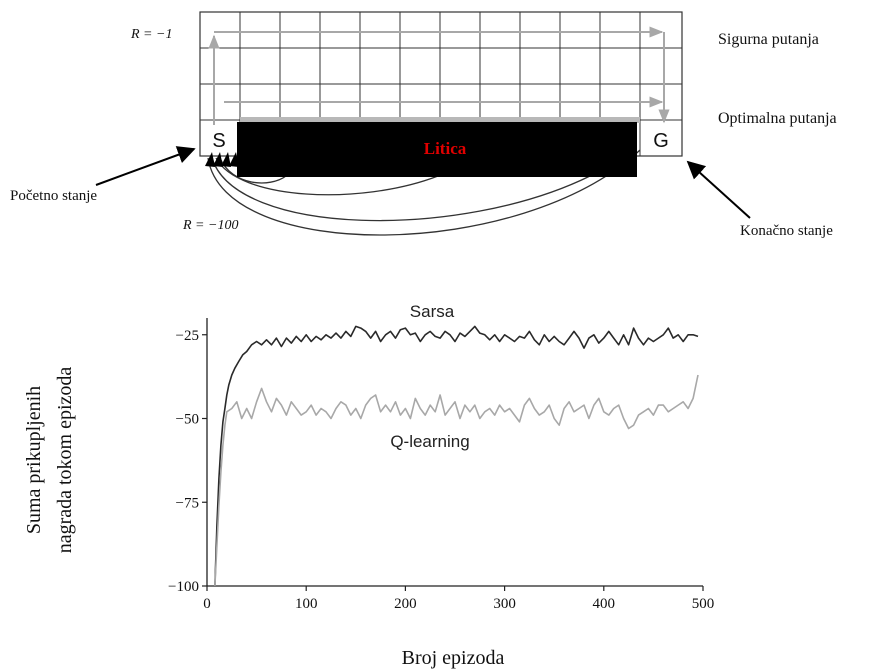 This screenshot has width=875, height=670. Describe the element at coordinates (768, 39) in the screenshot. I see `safe-path-label: Sigurna putanja` at that location.